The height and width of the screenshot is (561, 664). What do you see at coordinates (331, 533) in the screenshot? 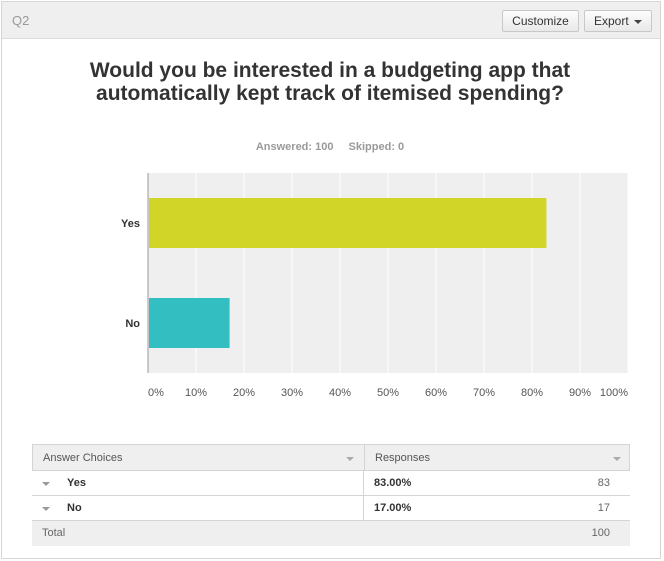
I see `table-total-row: Total 100` at bounding box center [331, 533].